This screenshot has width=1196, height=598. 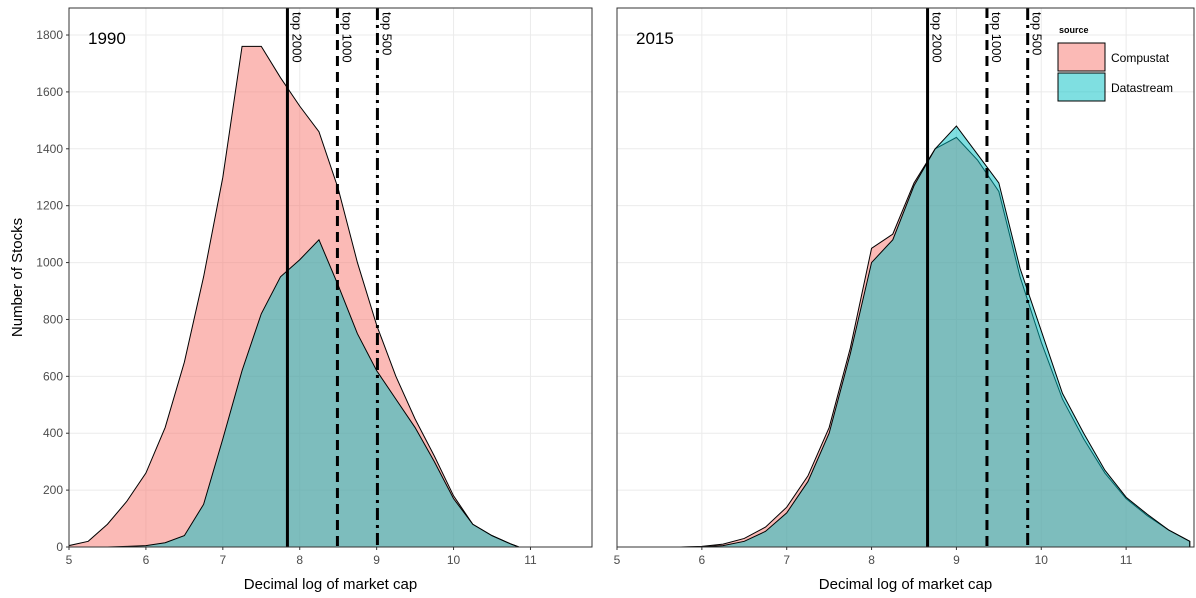 I want to click on y-tick-label: 1000, so click(x=49, y=263).